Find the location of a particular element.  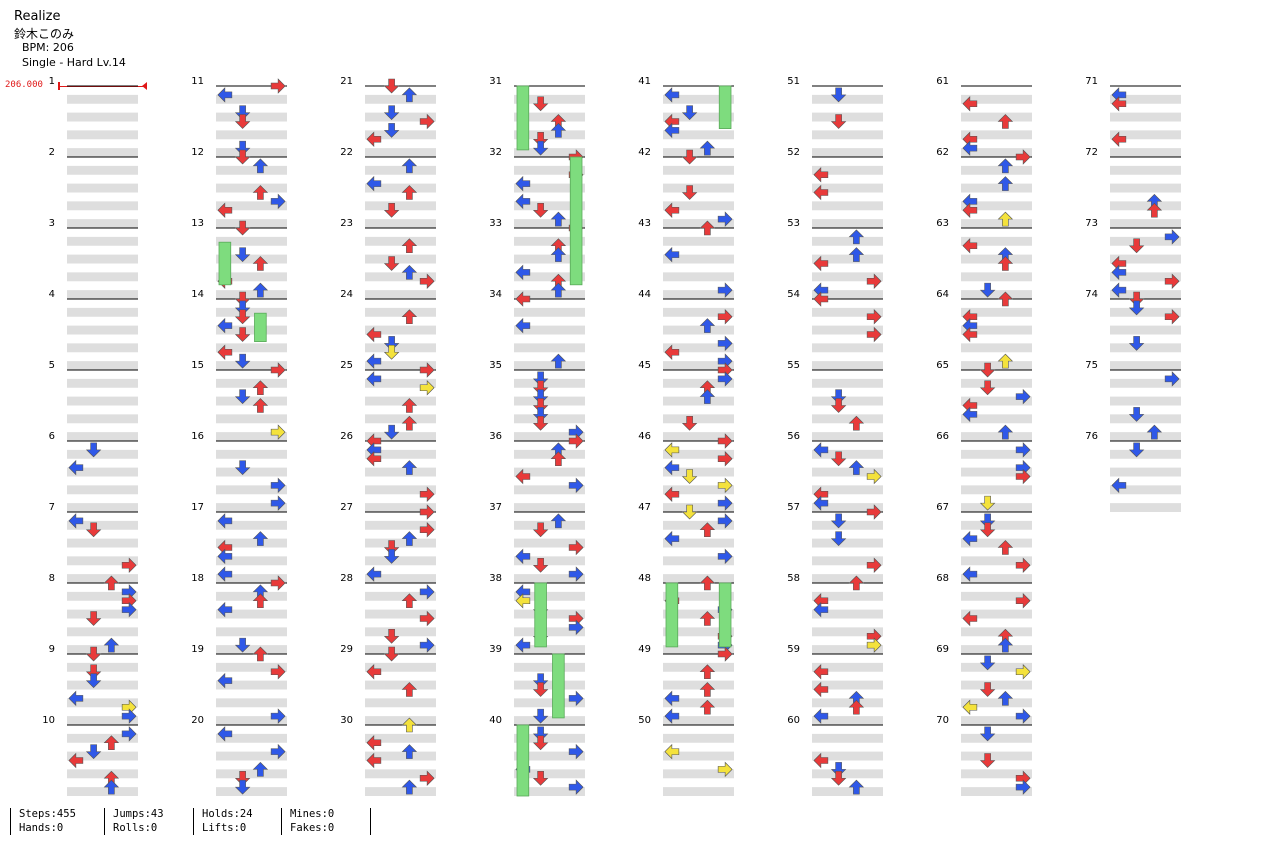

measure-number: 71 is located at coordinates (1091, 81).